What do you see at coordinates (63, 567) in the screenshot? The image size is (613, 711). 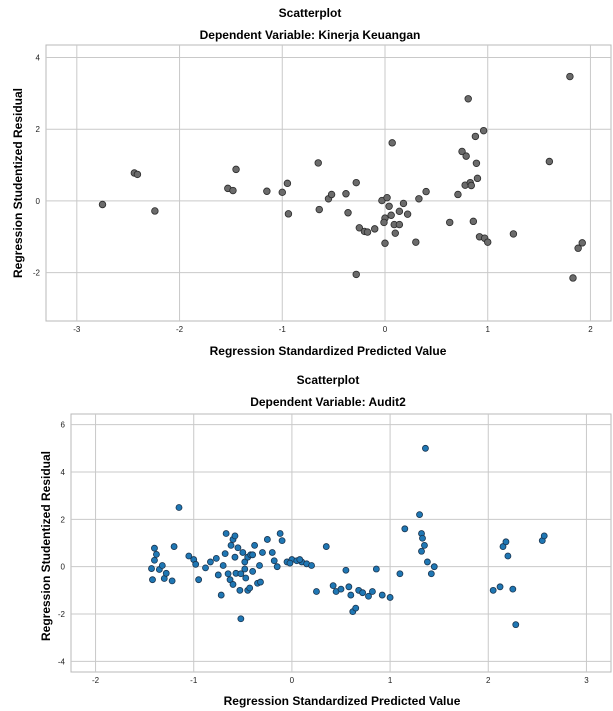 I see `chart-2-y-tick-label: 0` at bounding box center [63, 567].